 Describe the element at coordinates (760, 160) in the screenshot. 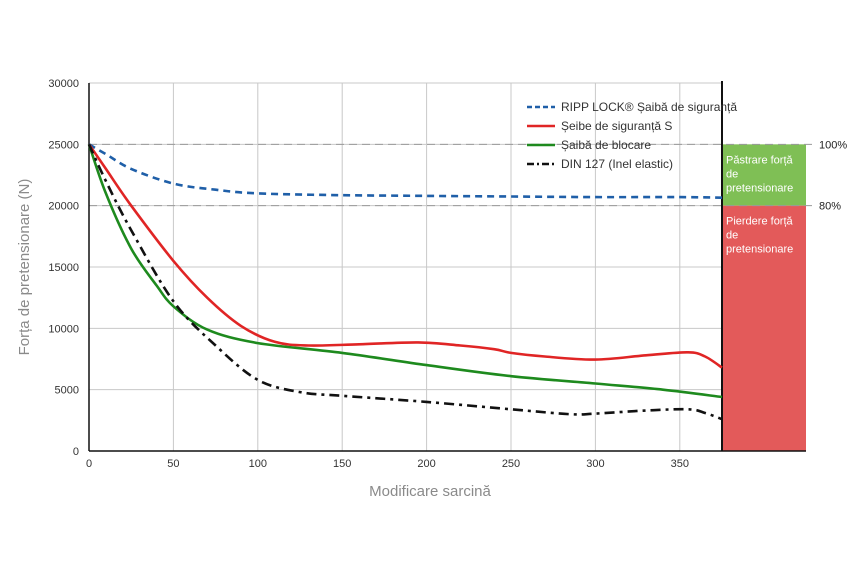

I see `band-label: Păstrare forță` at that location.